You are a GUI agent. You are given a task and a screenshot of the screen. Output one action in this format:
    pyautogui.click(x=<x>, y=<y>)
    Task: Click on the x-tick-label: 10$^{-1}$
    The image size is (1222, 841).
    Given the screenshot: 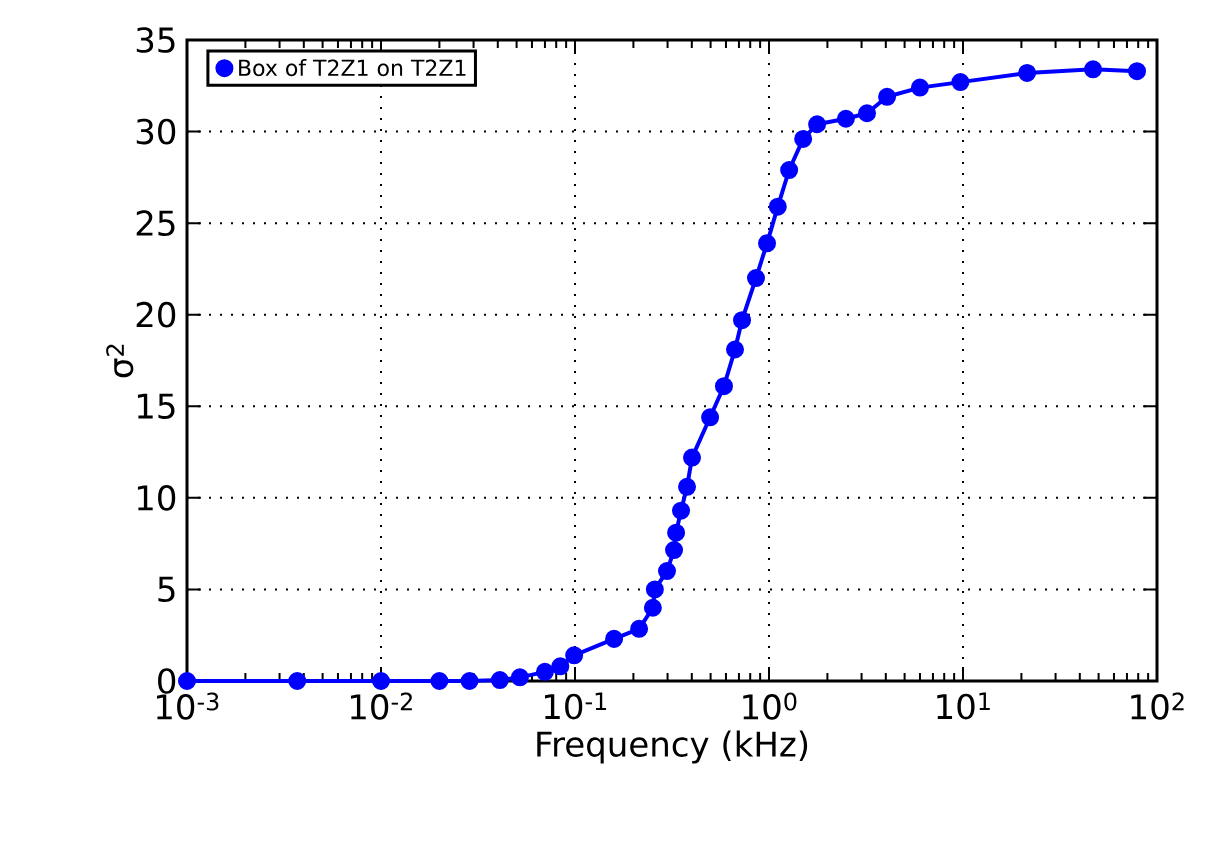 What is the action you would take?
    pyautogui.click(x=575, y=706)
    